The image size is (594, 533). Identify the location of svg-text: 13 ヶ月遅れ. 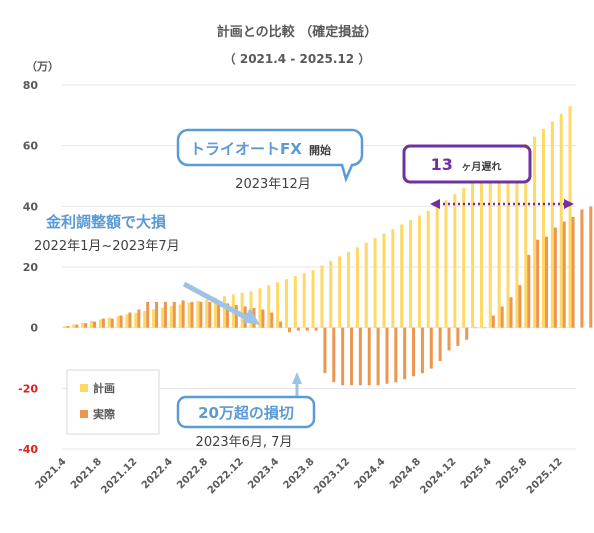
(466, 164).